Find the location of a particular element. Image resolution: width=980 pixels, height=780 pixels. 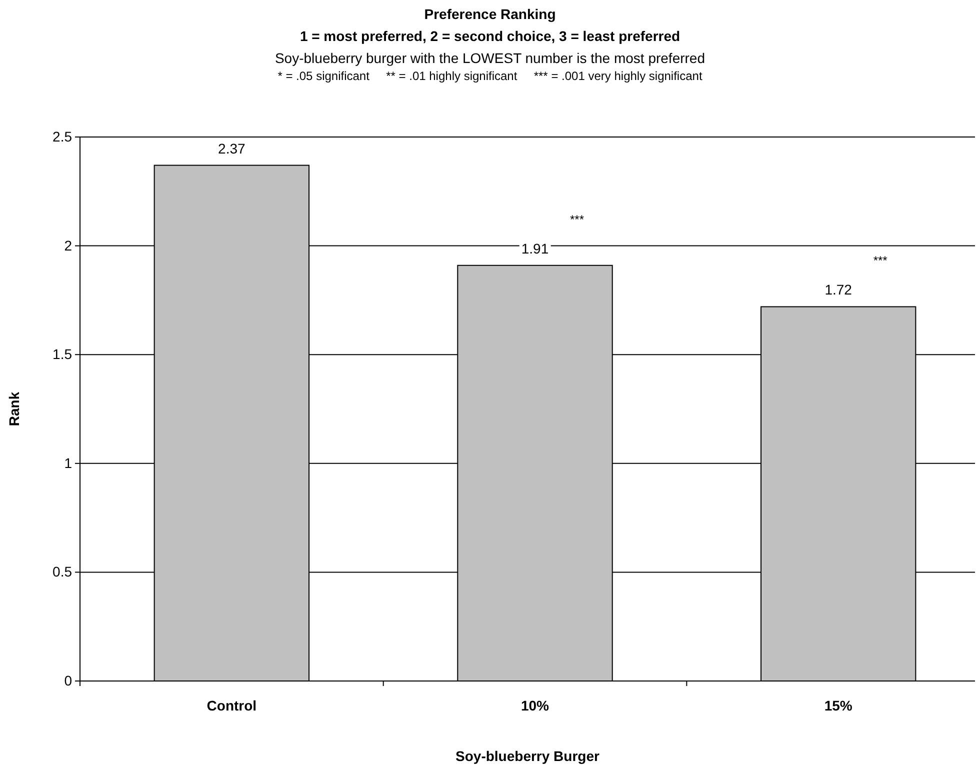

x-tick-label: 10% is located at coordinates (535, 706).